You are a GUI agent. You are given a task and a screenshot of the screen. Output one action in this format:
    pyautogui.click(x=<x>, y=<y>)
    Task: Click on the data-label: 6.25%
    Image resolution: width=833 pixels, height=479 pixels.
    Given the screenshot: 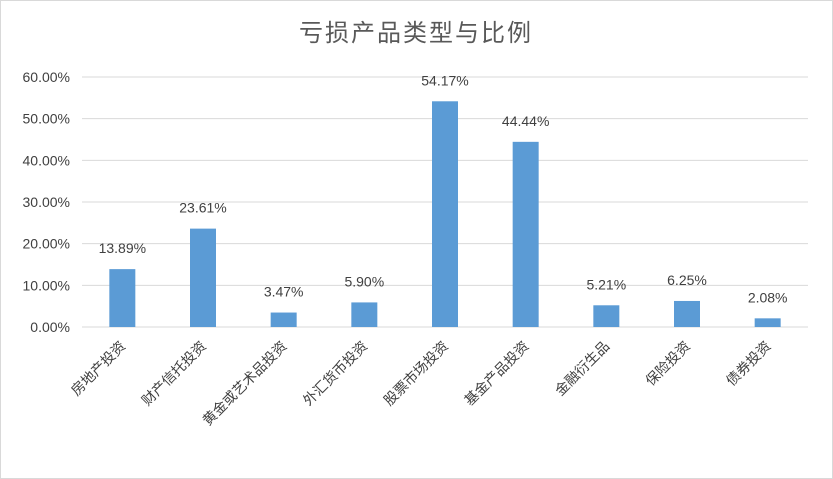 What is the action you would take?
    pyautogui.click(x=687, y=280)
    